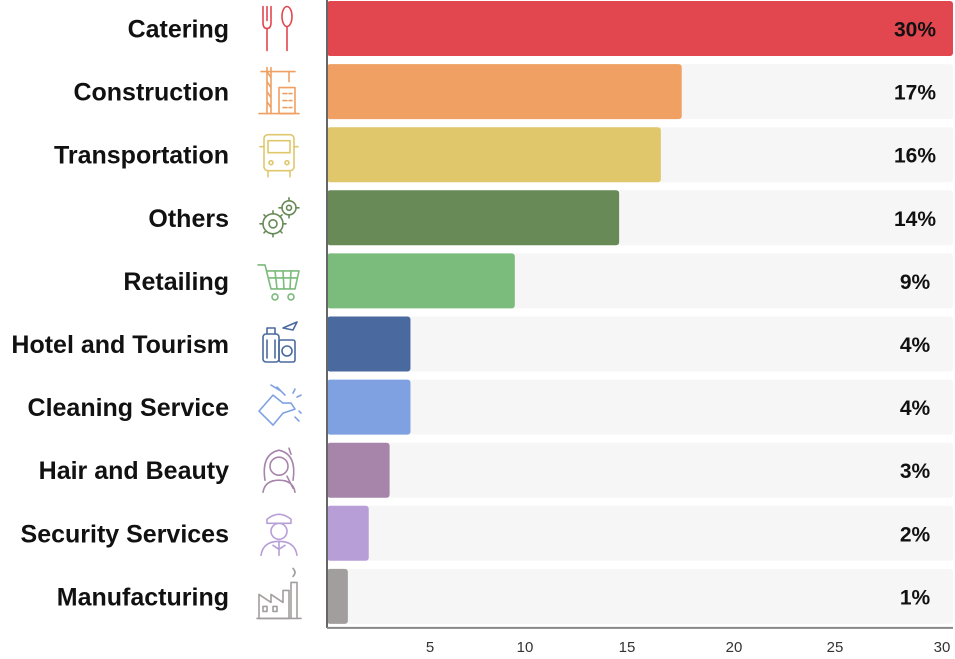  What do you see at coordinates (915, 282) in the screenshot?
I see `value-label: 9%` at bounding box center [915, 282].